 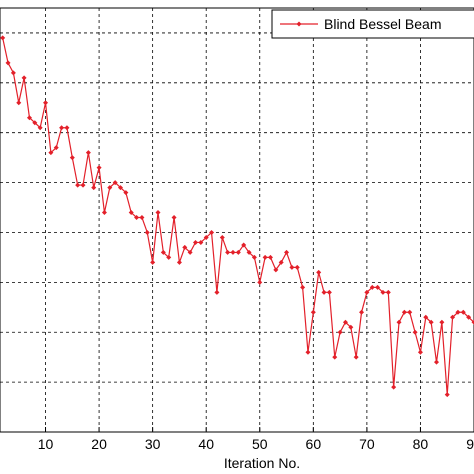 I want to click on x-tick-label: 40, so click(x=206, y=444).